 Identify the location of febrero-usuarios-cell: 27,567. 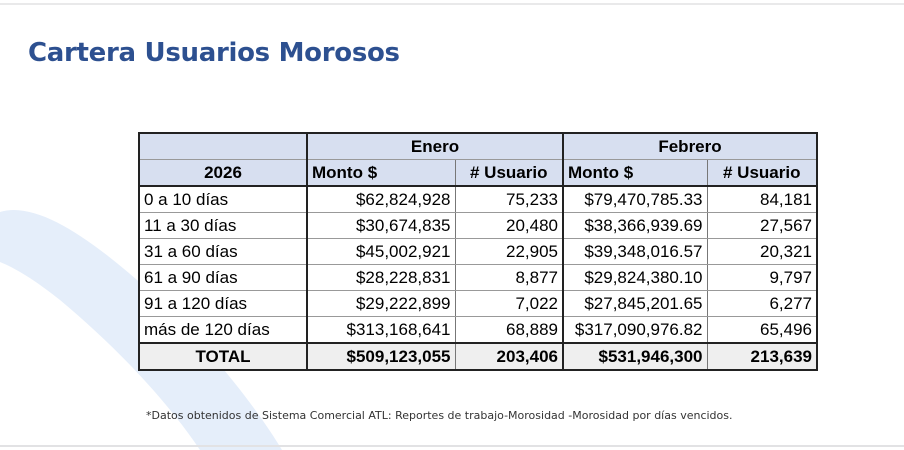
(762, 225).